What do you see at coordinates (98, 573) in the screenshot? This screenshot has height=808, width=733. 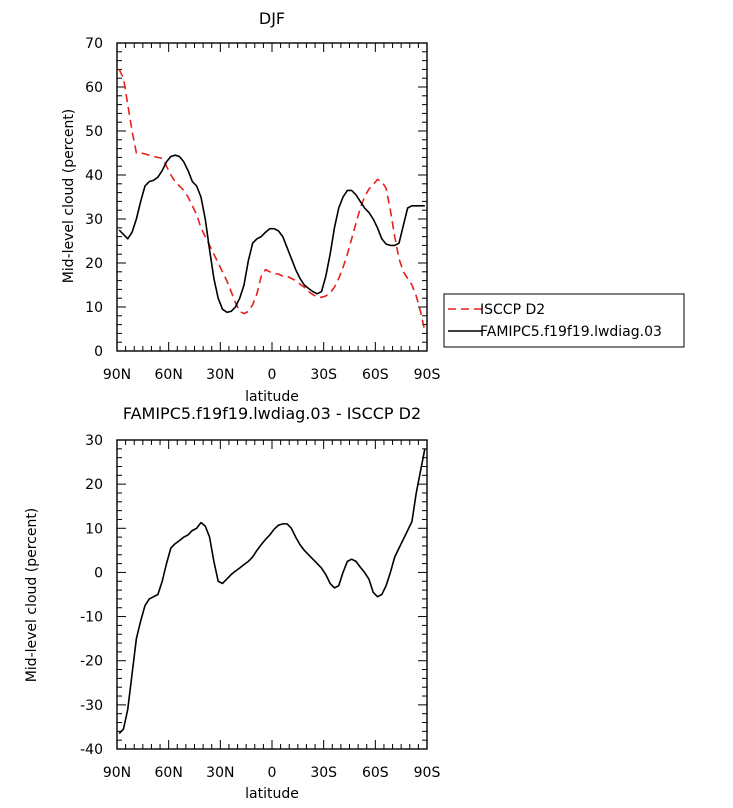 I see `bottom-y-tick-label: 0` at bounding box center [98, 573].